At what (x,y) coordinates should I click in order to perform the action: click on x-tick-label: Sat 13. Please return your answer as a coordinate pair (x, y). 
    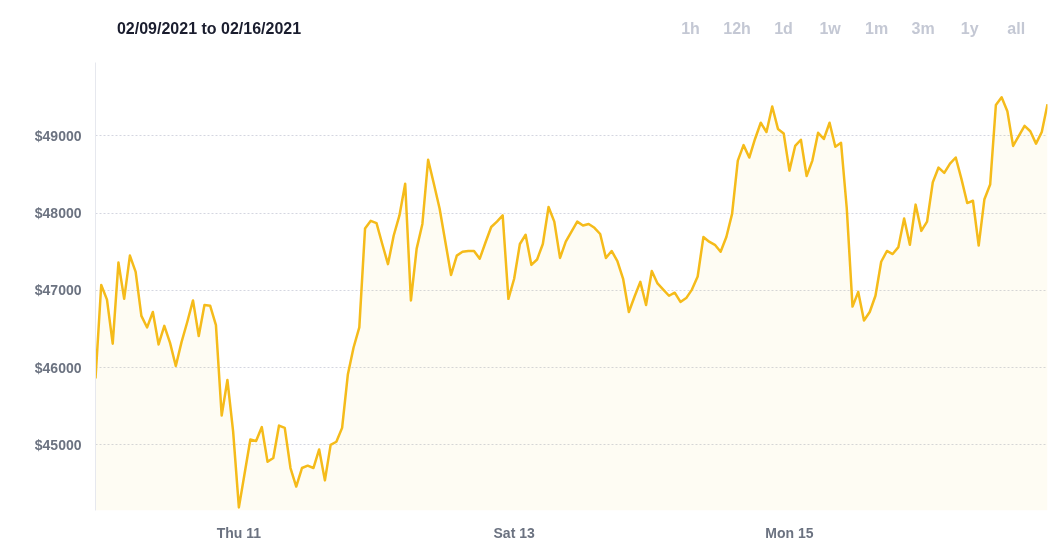
    Looking at the image, I should click on (514, 532).